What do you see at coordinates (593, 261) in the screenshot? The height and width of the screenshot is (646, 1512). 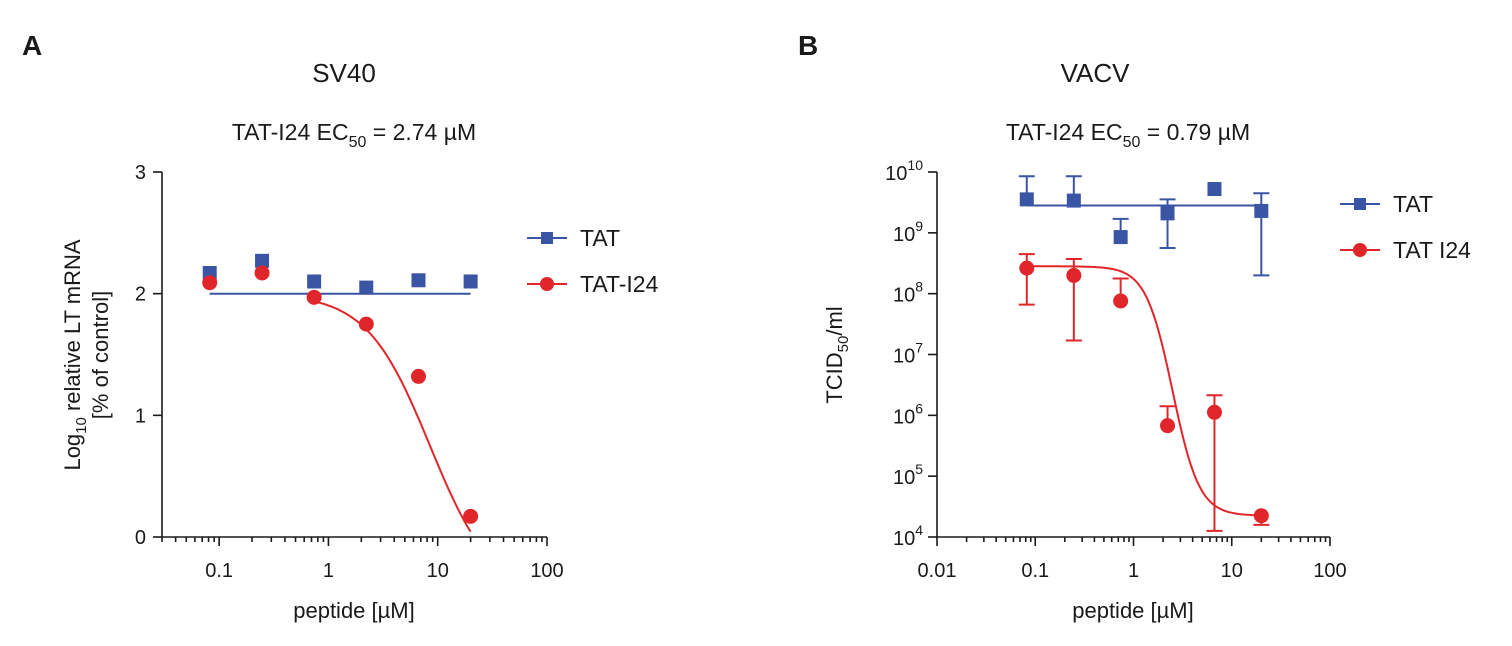 I see `panel-a-legend: TAT TAT-I24` at bounding box center [593, 261].